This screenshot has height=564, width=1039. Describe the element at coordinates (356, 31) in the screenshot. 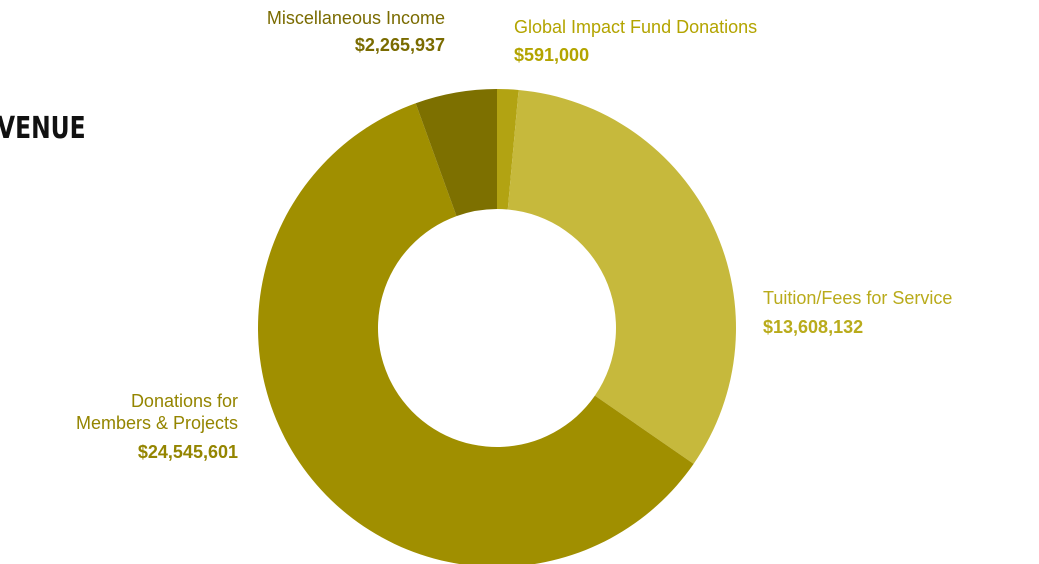

I see `label-miscellaneous-income: Miscellaneous Income $2,265,937` at that location.